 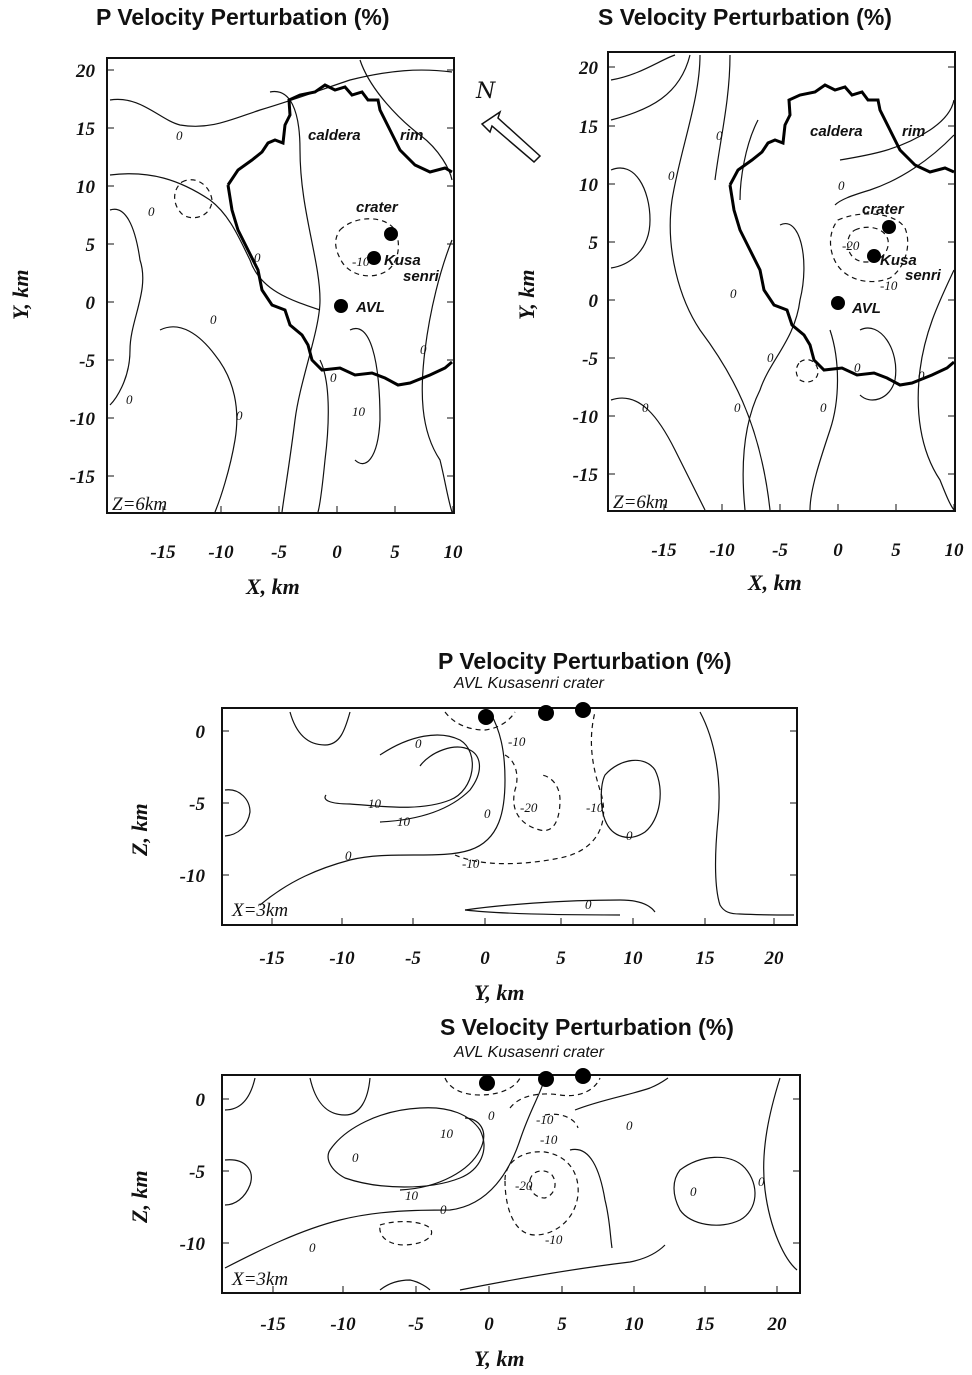 What do you see at coordinates (664, 550) in the screenshot?
I see `s-map-xtick: -15` at bounding box center [664, 550].